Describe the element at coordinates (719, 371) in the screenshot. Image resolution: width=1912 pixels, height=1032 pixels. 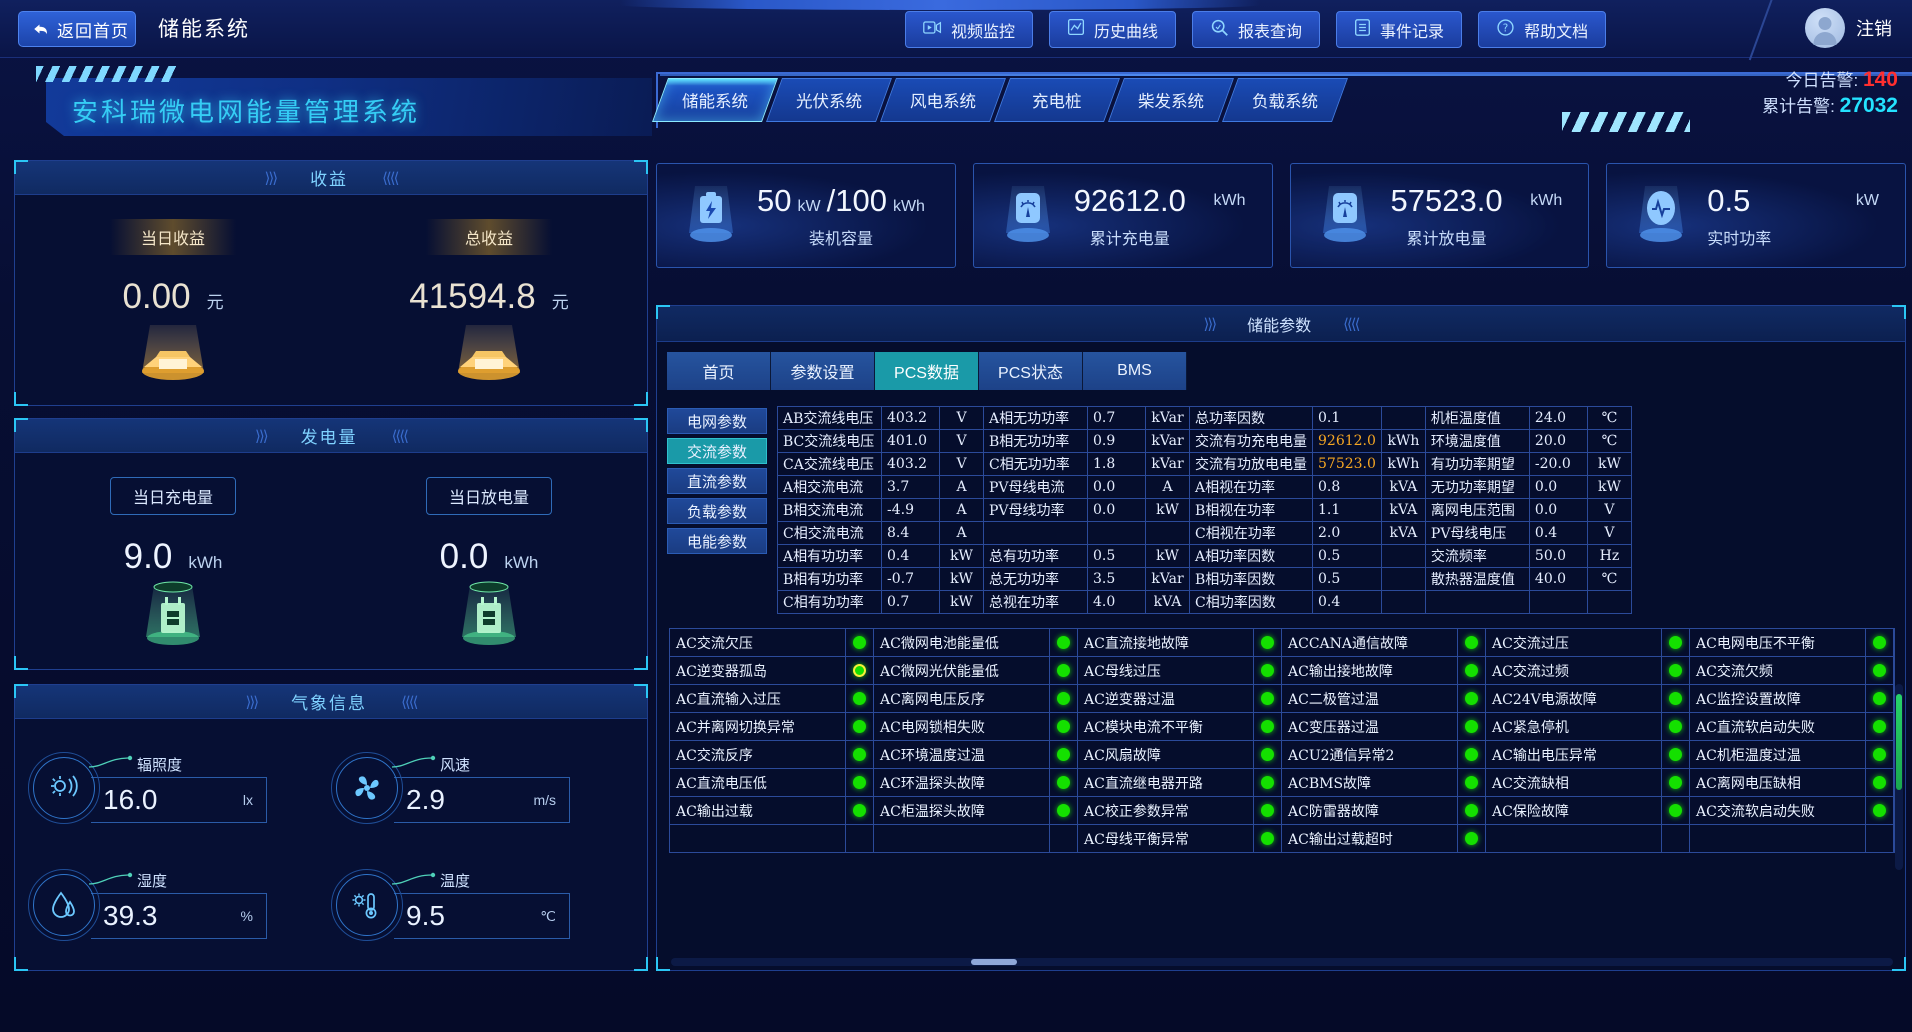
I see `params-subtab-0: 首页` at that location.